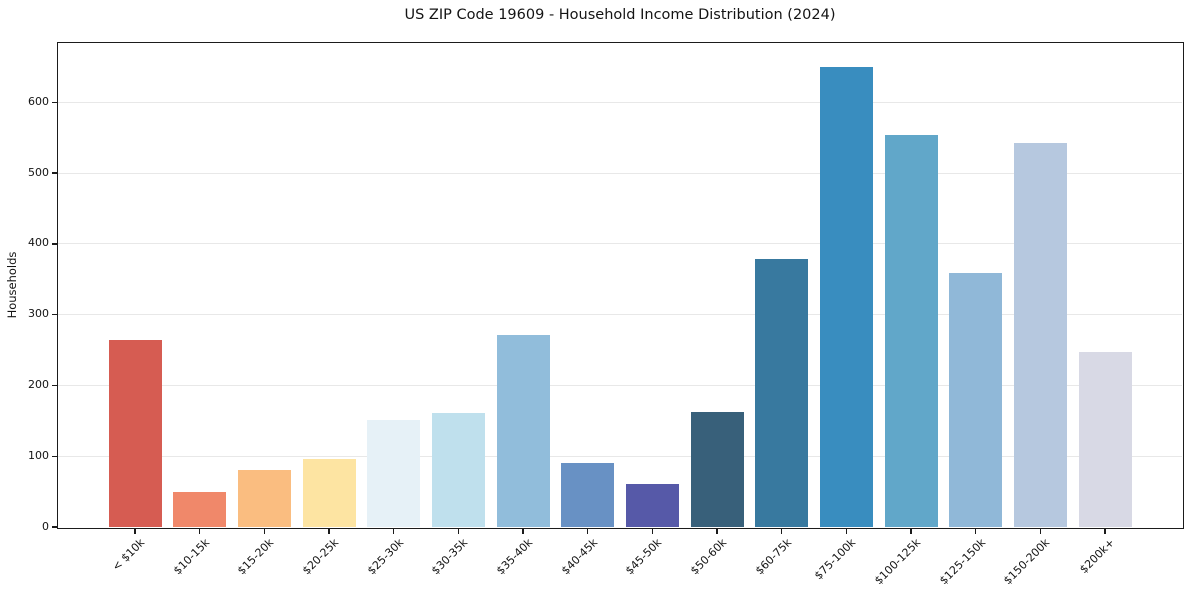  What do you see at coordinates (523, 430) in the screenshot?
I see `bar-$35-40k` at bounding box center [523, 430].